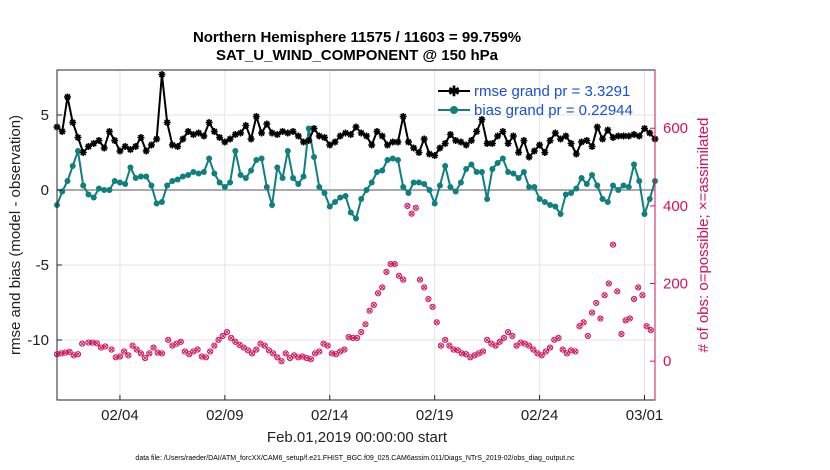 This screenshot has height=470, width=830. I want to click on right-axis-ticks: 0 200 400 600, so click(669, 235).